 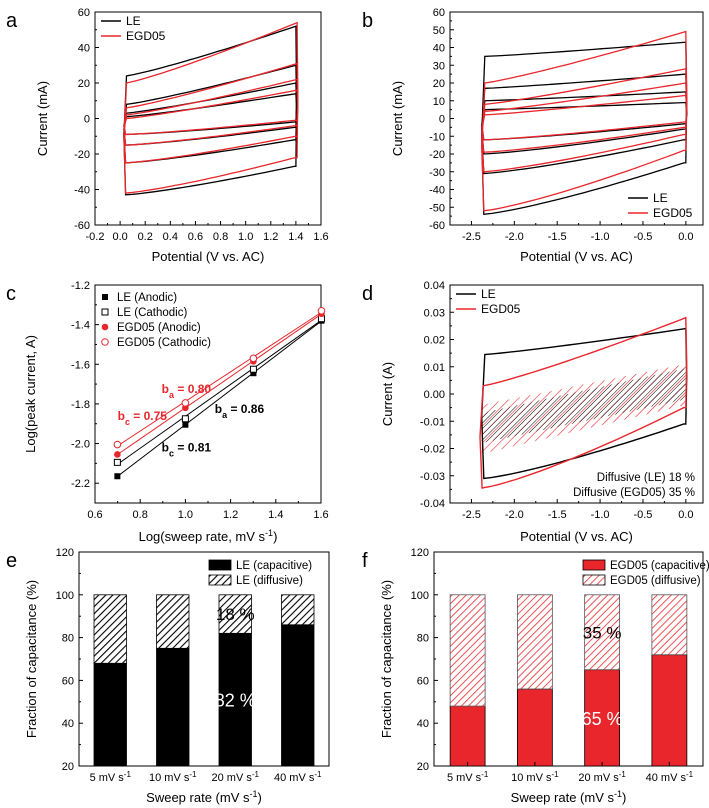 I want to click on y-axis-label-d: Current (A), so click(x=387, y=394).